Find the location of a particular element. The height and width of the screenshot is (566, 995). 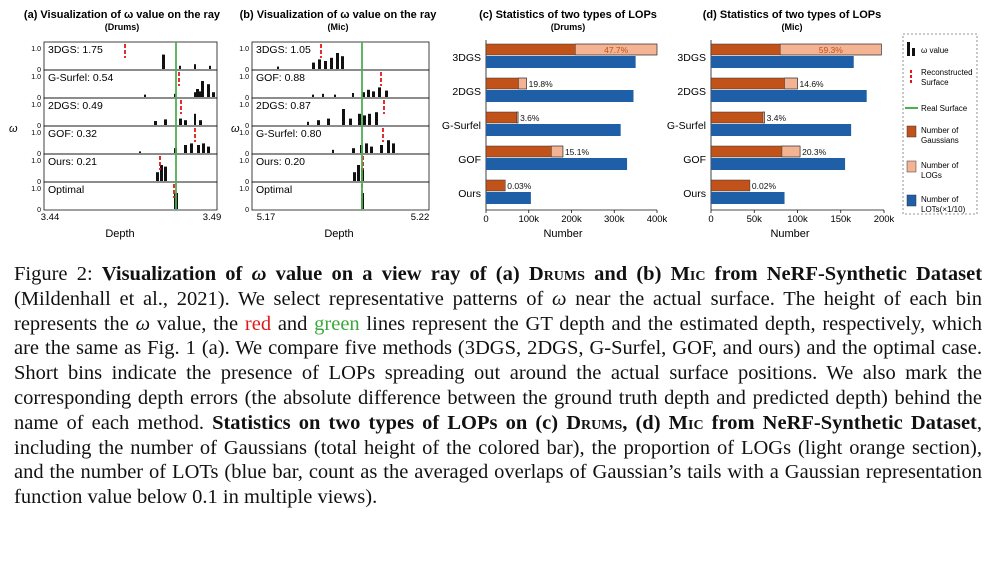

hist-row-label: G-Surfel: 0.54 is located at coordinates (81, 78).